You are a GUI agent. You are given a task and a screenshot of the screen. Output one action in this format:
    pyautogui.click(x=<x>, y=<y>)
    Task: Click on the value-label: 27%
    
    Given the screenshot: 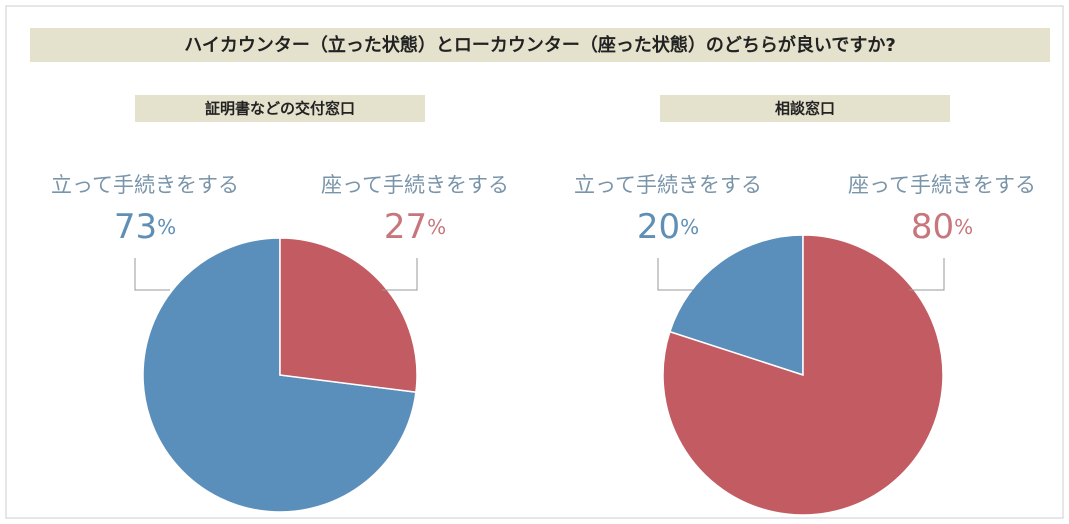 What is the action you would take?
    pyautogui.click(x=415, y=227)
    